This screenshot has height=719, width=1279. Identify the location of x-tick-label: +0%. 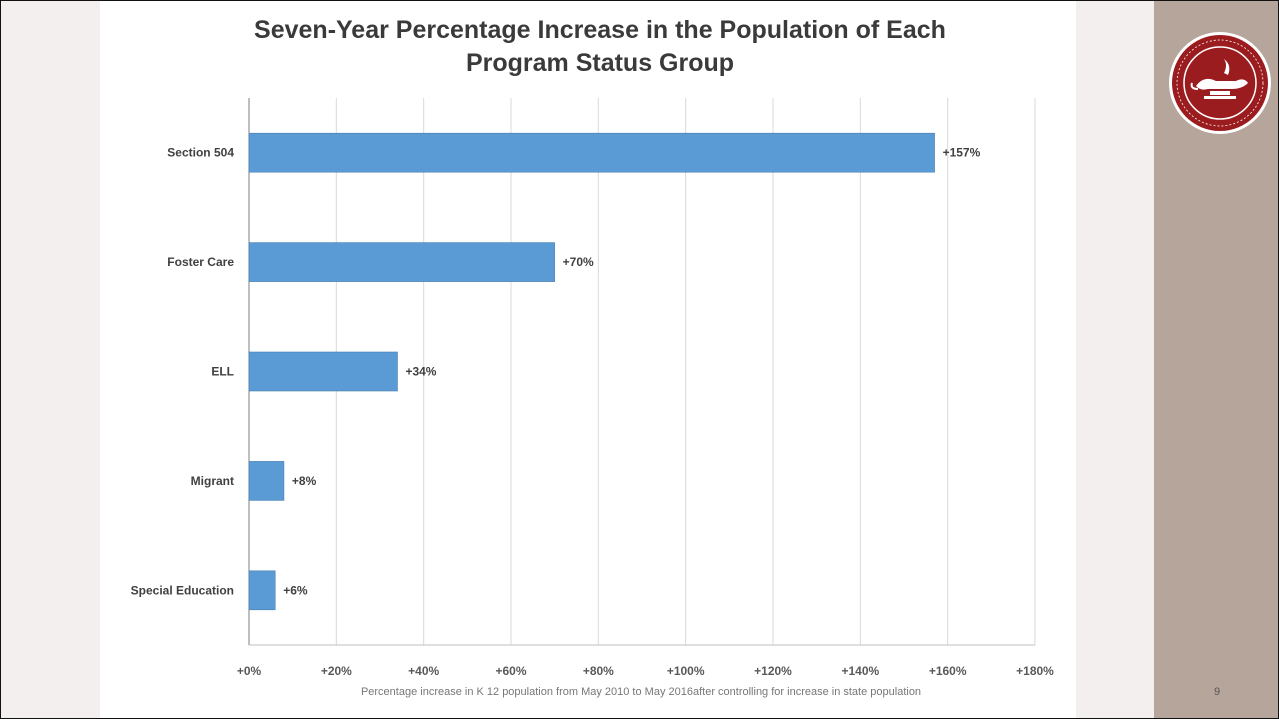
(249, 671).